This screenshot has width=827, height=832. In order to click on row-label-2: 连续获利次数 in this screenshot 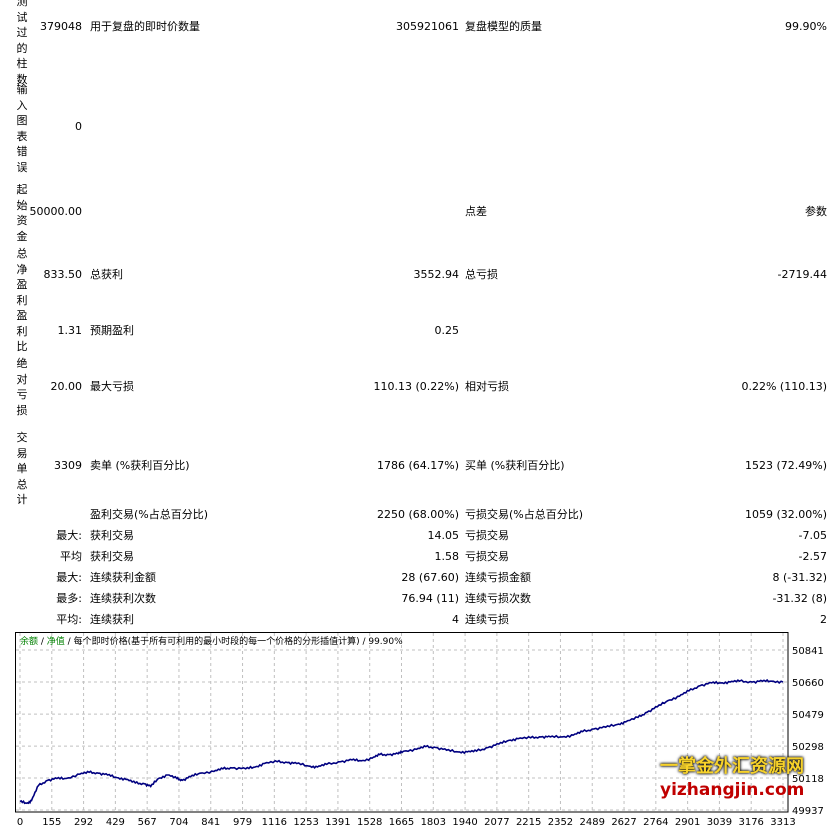, I will do `click(123, 598)`.